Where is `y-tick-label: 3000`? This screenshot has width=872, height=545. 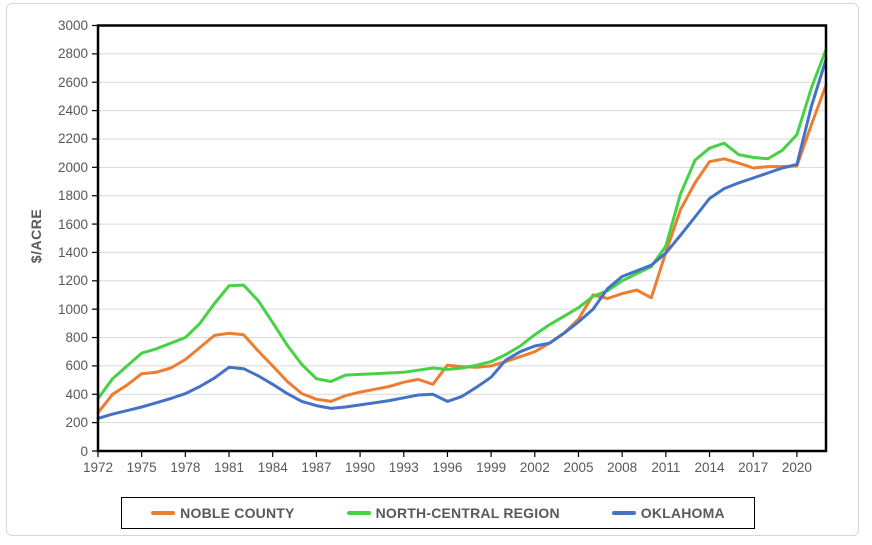
y-tick-label: 3000 is located at coordinates (72, 25).